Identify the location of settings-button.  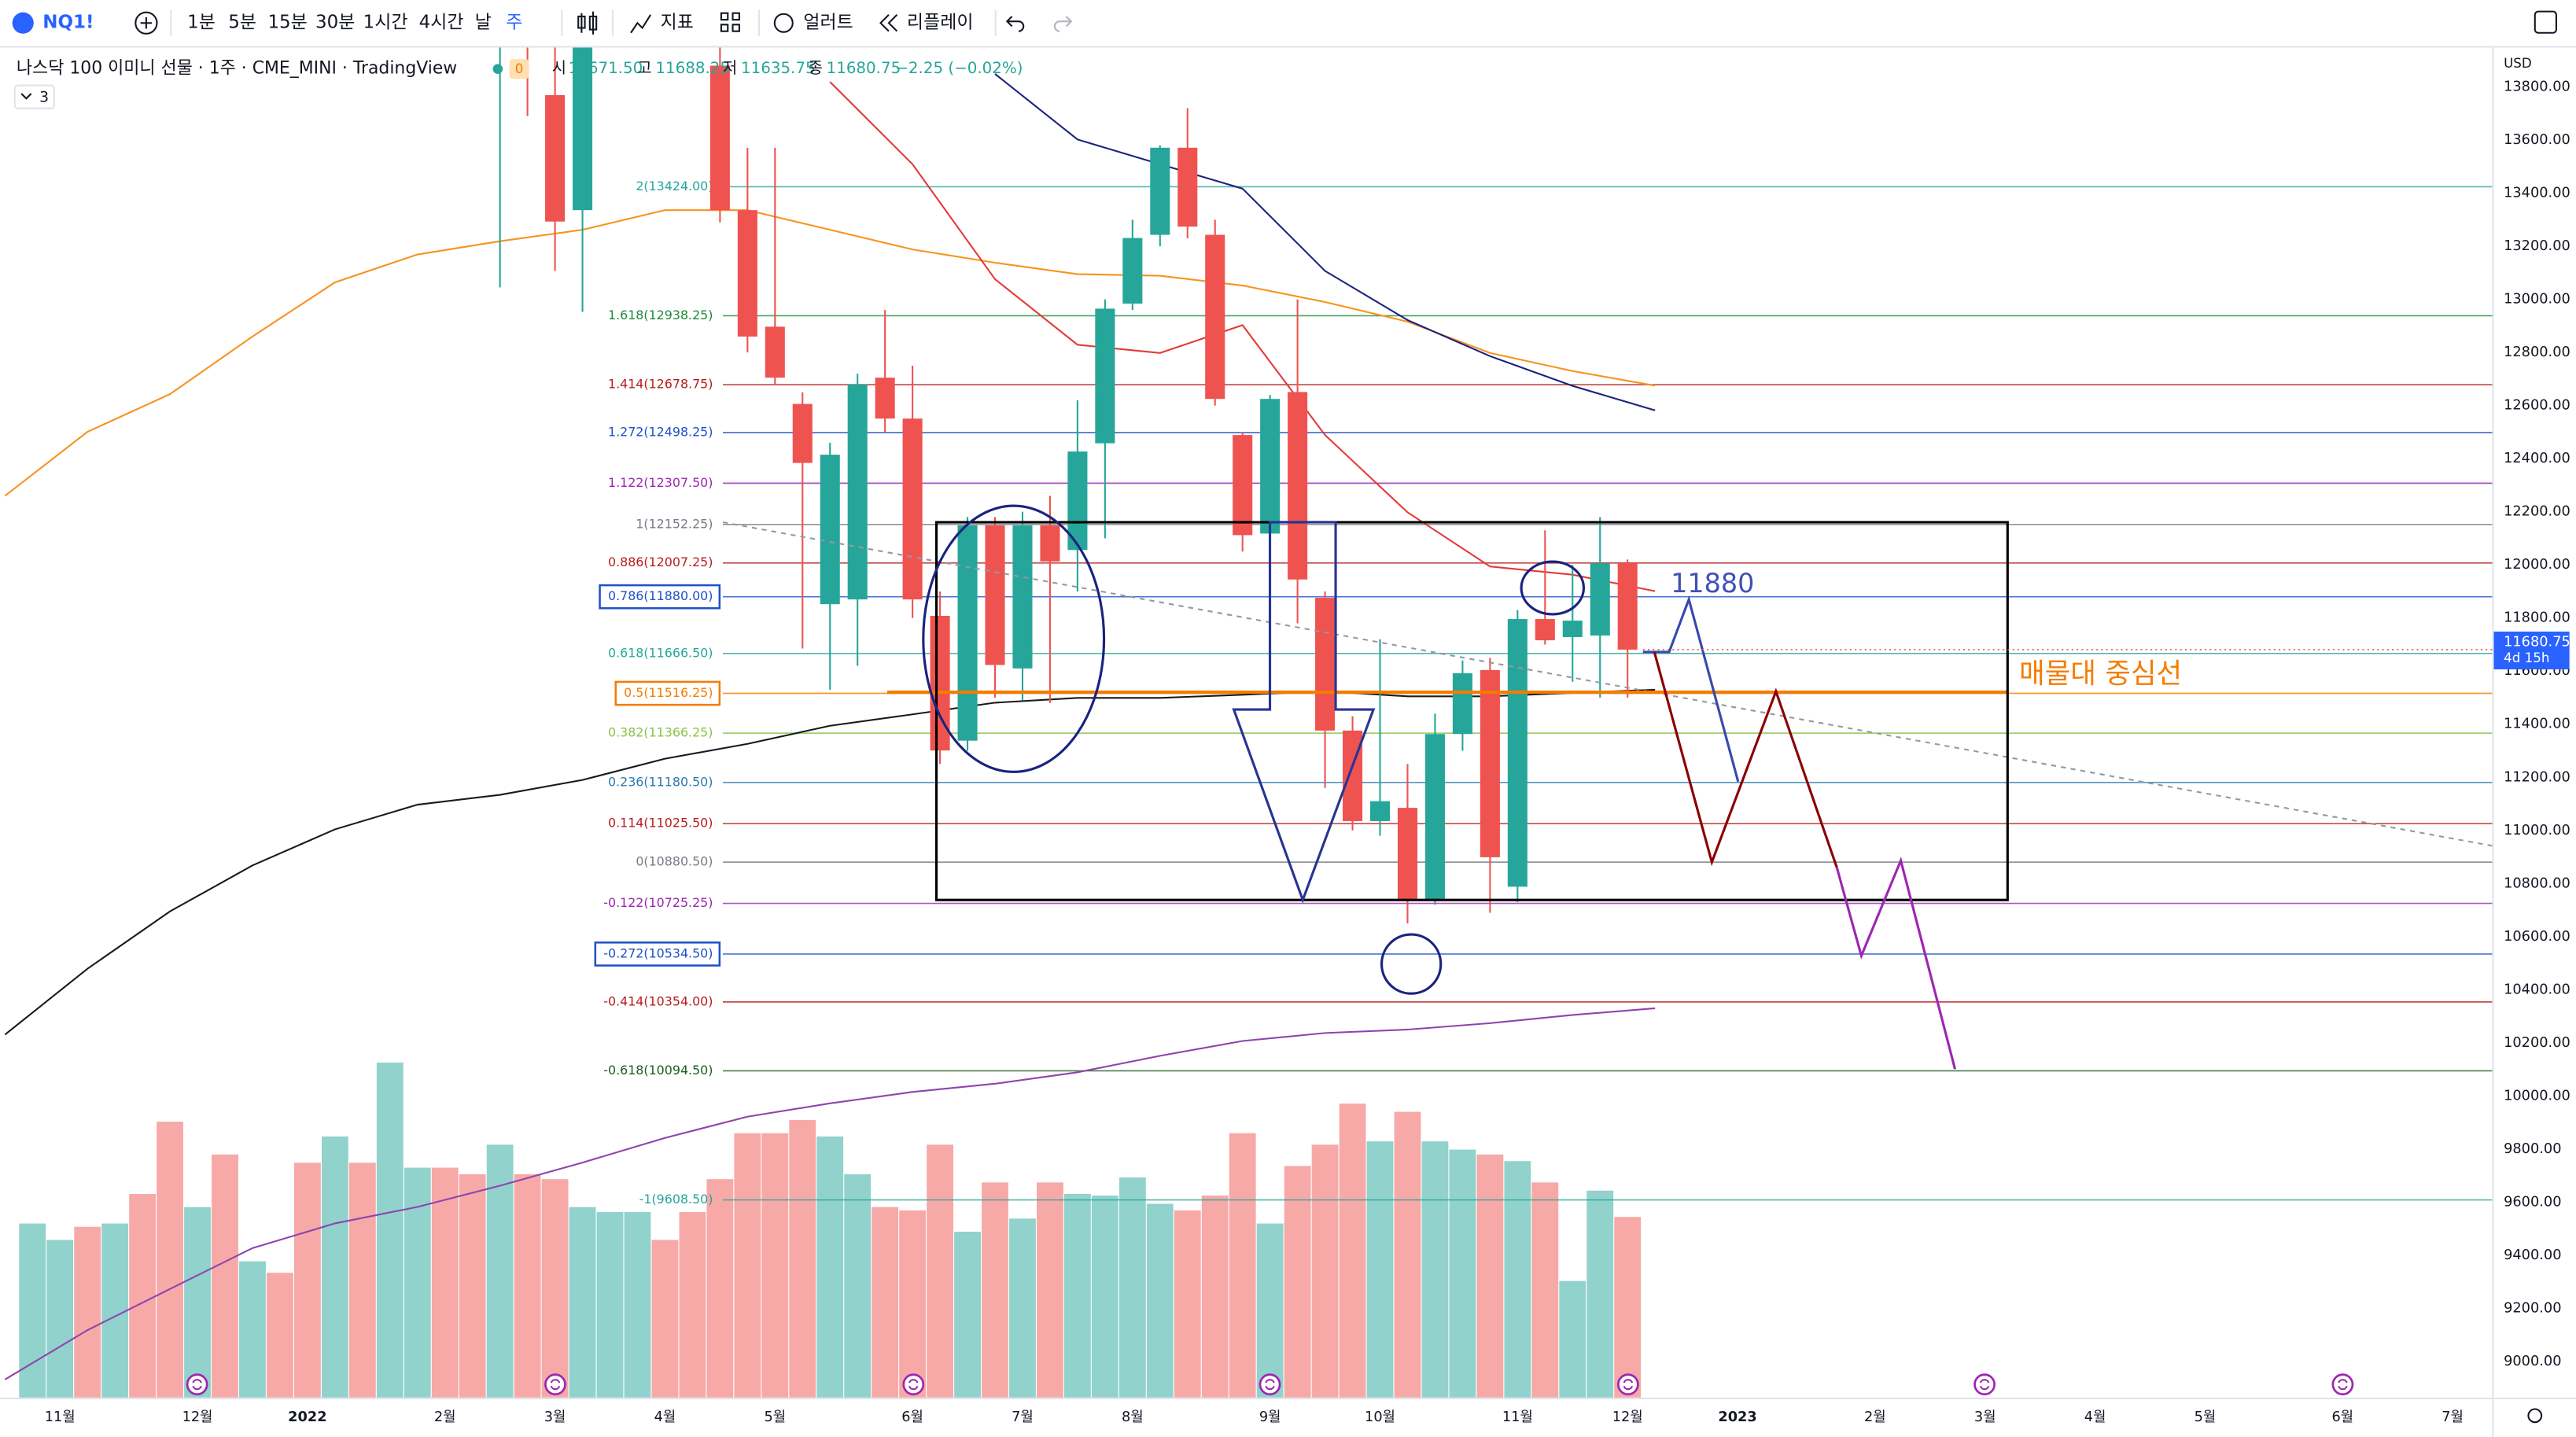
(2535, 1416).